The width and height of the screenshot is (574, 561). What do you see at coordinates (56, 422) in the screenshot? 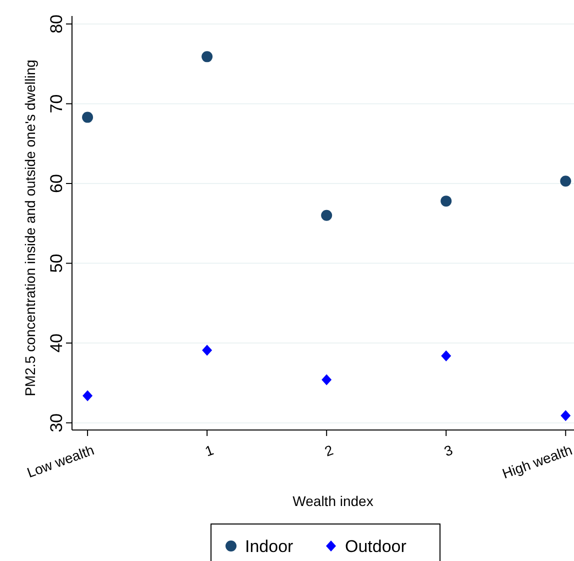
I see `y-tick-label: 30` at bounding box center [56, 422].